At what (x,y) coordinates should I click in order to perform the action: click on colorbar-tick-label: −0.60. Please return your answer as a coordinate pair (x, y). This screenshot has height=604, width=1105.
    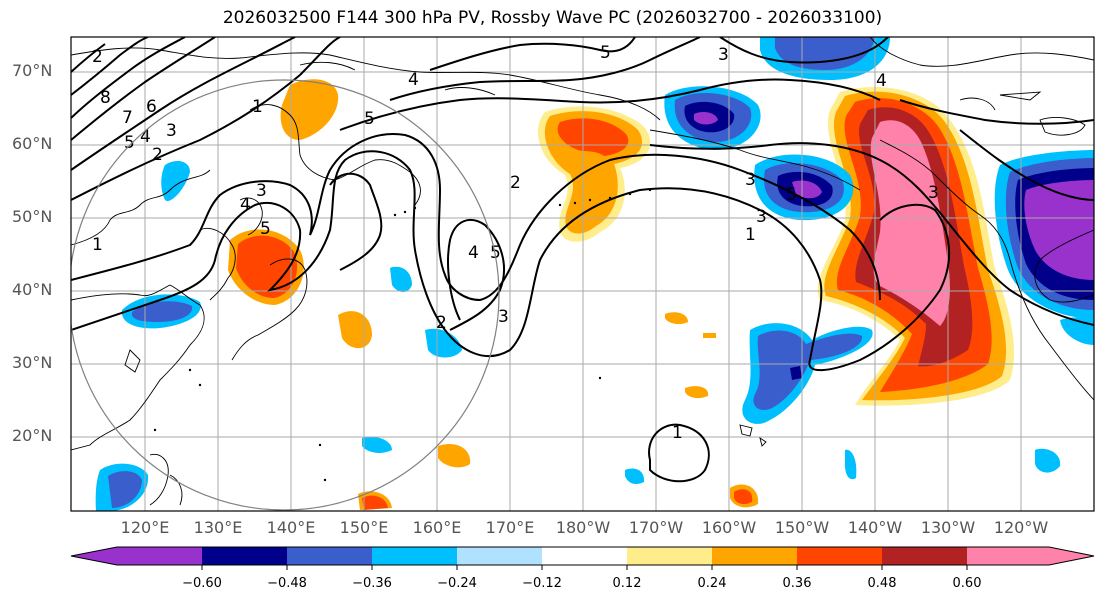
    Looking at the image, I should click on (202, 583).